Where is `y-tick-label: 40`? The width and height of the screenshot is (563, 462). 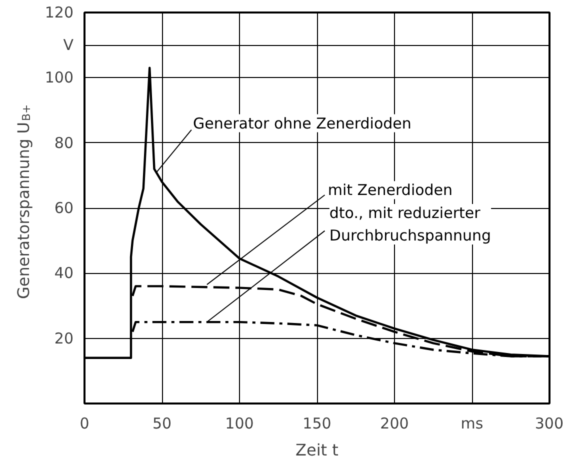 y-tick-label: 40 is located at coordinates (64, 273).